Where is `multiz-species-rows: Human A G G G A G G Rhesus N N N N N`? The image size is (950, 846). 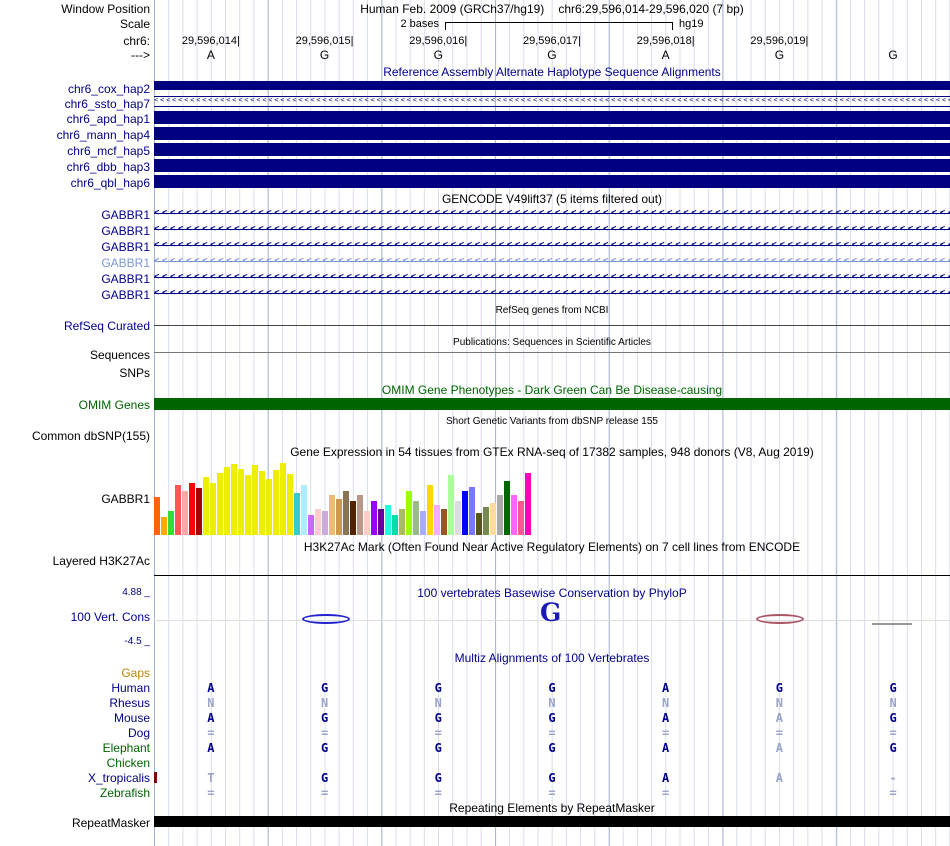 multiz-species-rows: Human A G G G A G G Rhesus N N N N N is located at coordinates (475, 740).